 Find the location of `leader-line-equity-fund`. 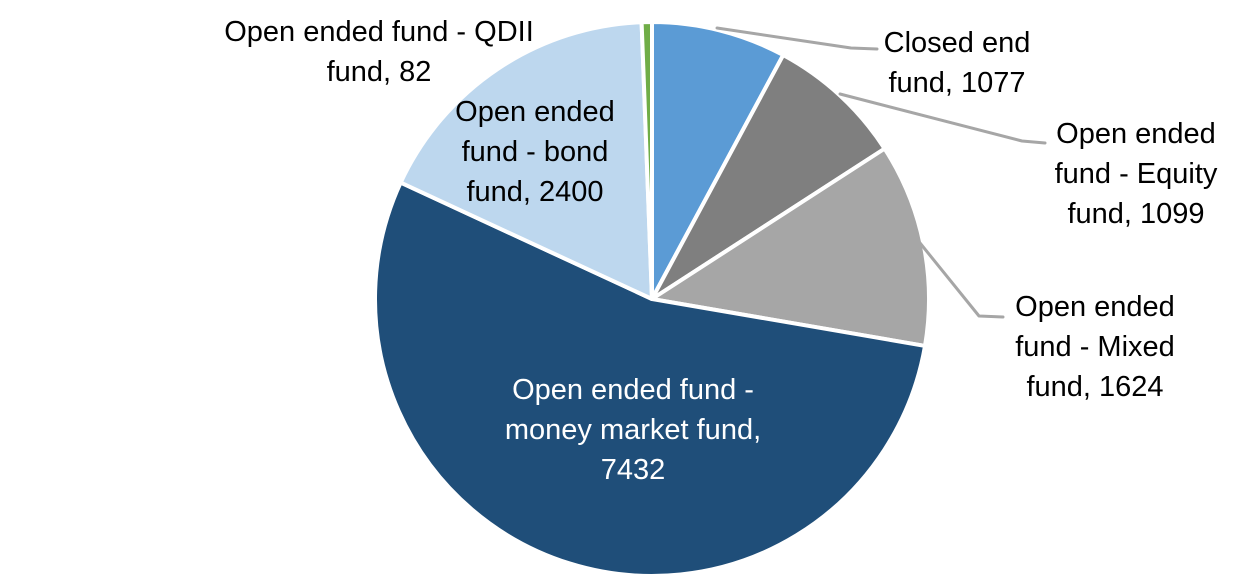

leader-line-equity-fund is located at coordinates (942, 118).